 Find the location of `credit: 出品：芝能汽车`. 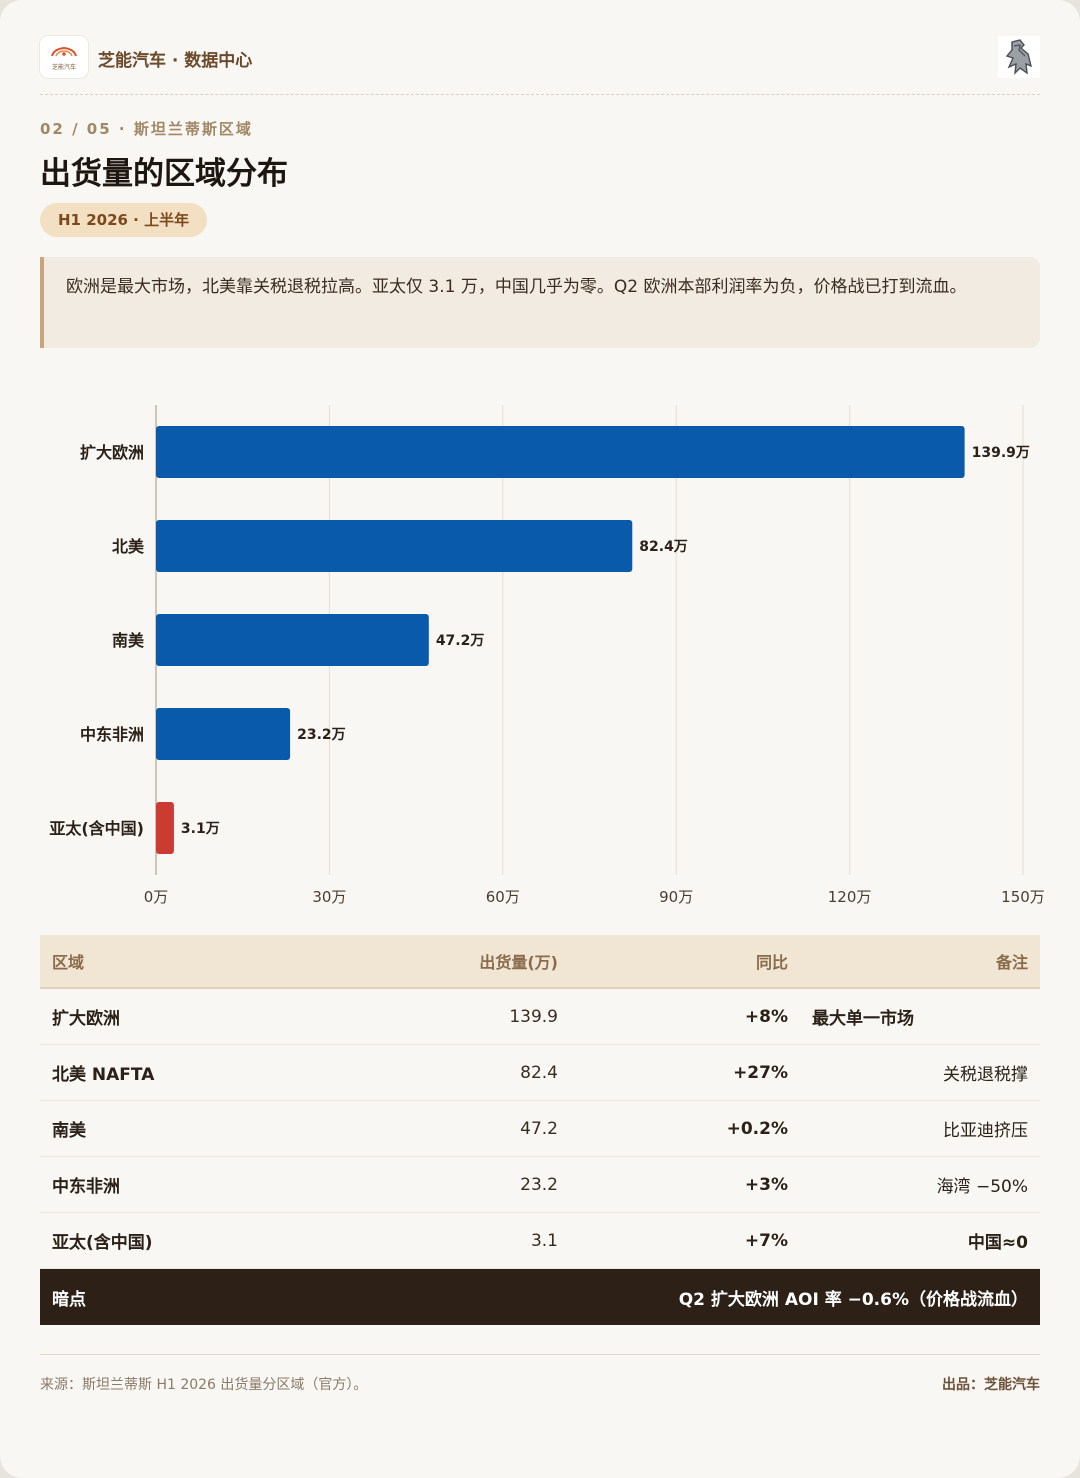

credit: 出品：芝能汽车 is located at coordinates (991, 1385).